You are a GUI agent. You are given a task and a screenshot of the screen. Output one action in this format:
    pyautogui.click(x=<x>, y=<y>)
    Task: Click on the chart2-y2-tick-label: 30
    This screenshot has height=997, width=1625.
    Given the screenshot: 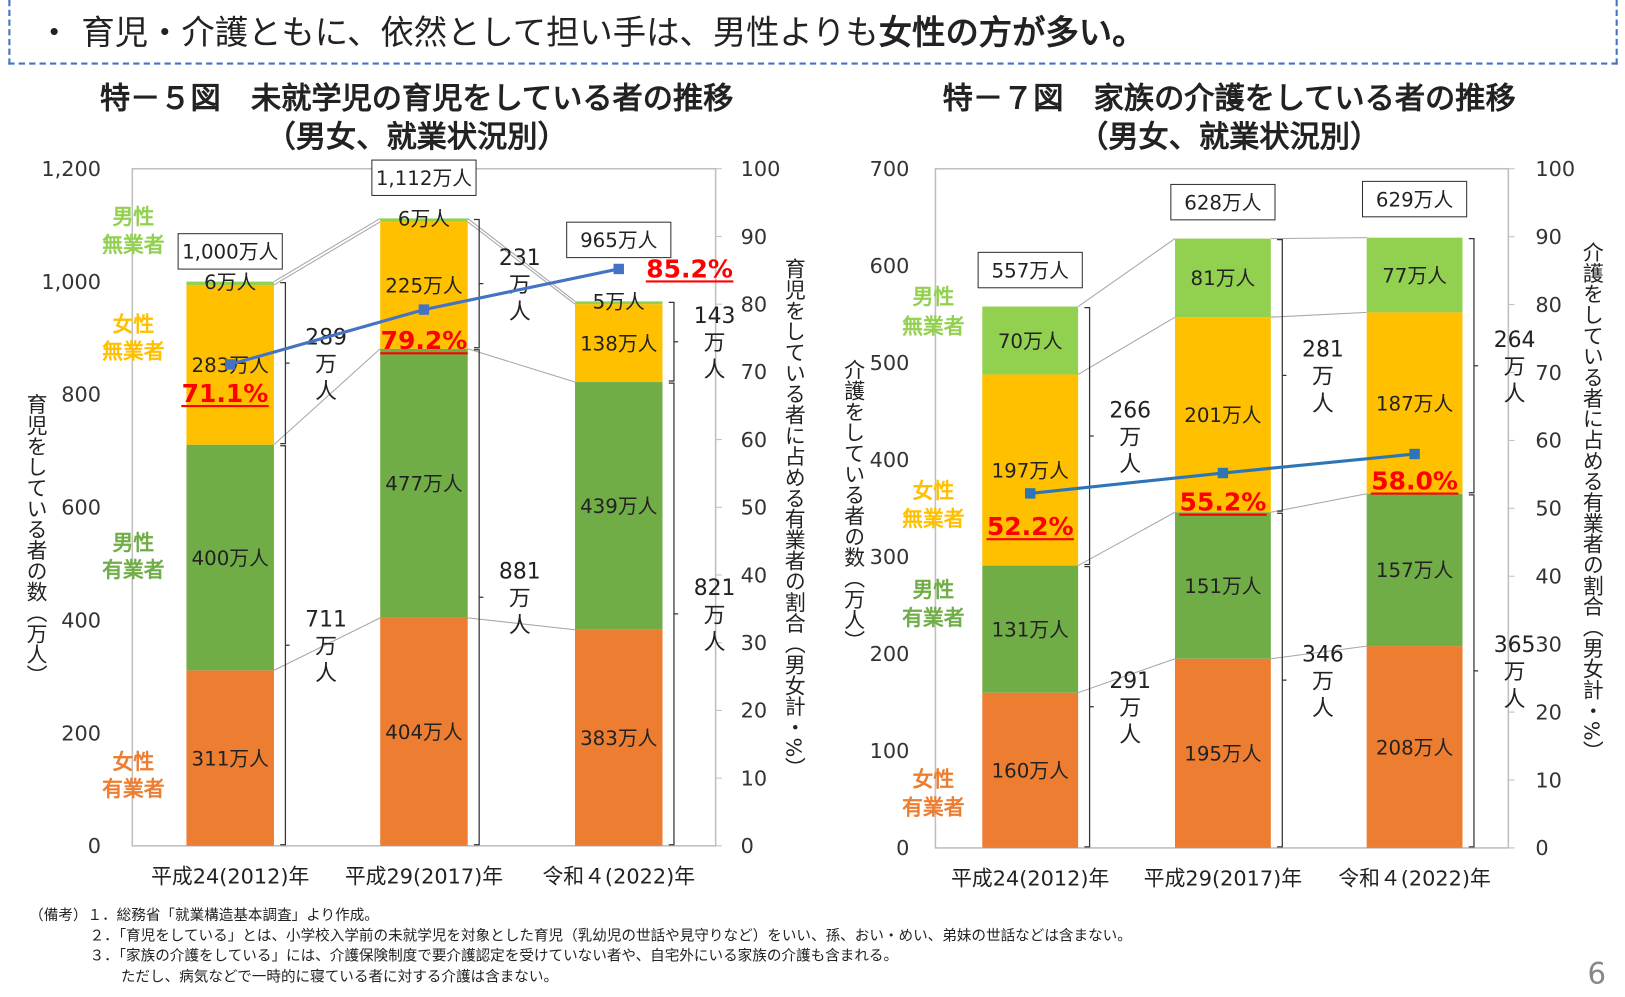 What is the action you would take?
    pyautogui.click(x=1548, y=644)
    